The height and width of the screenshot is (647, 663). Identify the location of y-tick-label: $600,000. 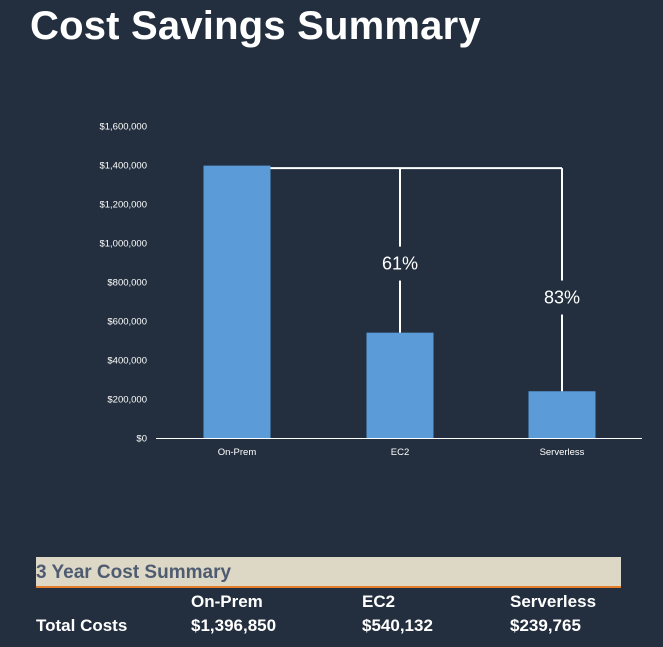
(127, 322).